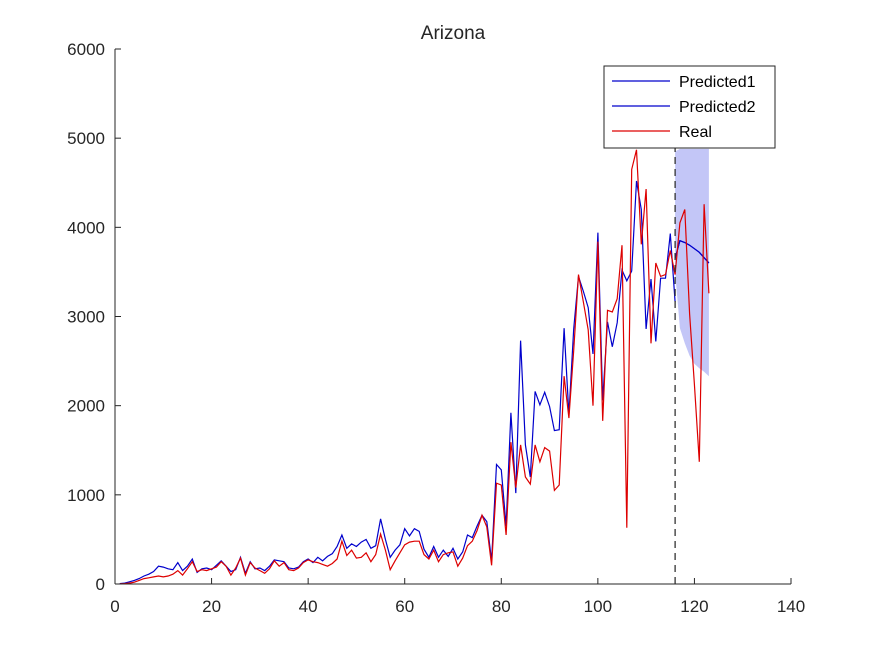  Describe the element at coordinates (86, 406) in the screenshot. I see `y-tick-label: 2000` at that location.